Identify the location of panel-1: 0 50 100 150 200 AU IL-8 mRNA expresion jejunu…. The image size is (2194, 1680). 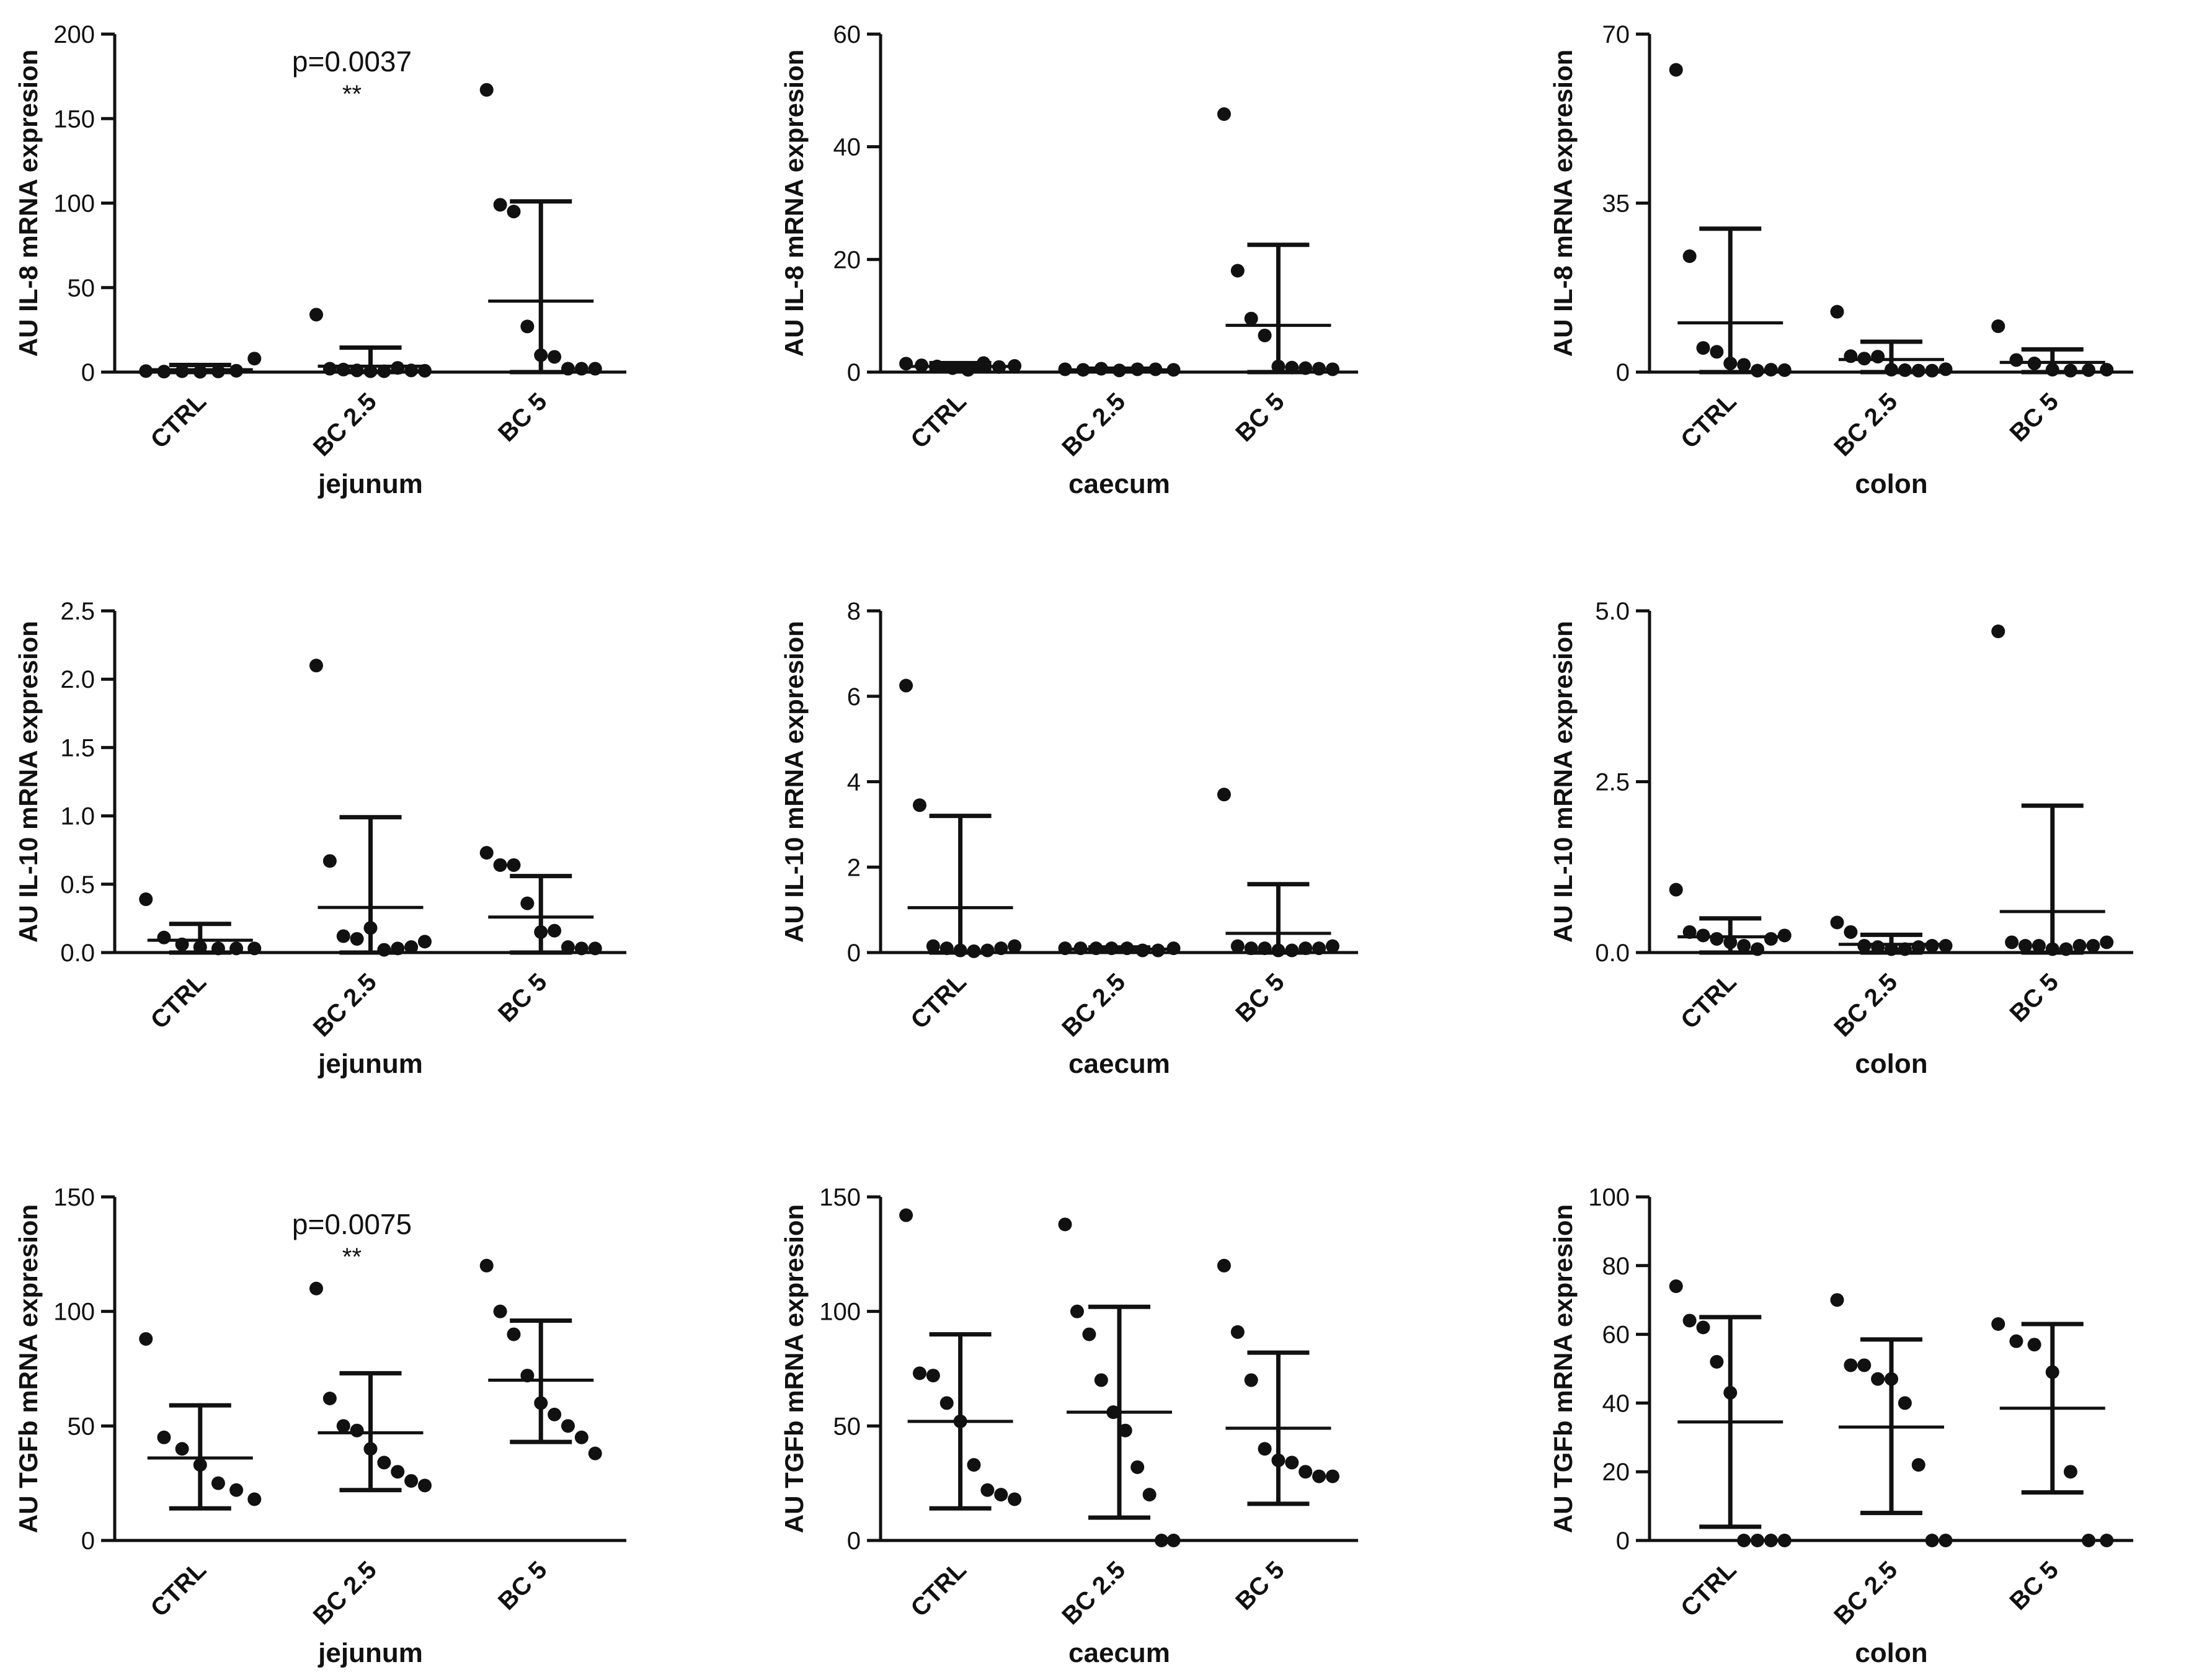
(320, 260).